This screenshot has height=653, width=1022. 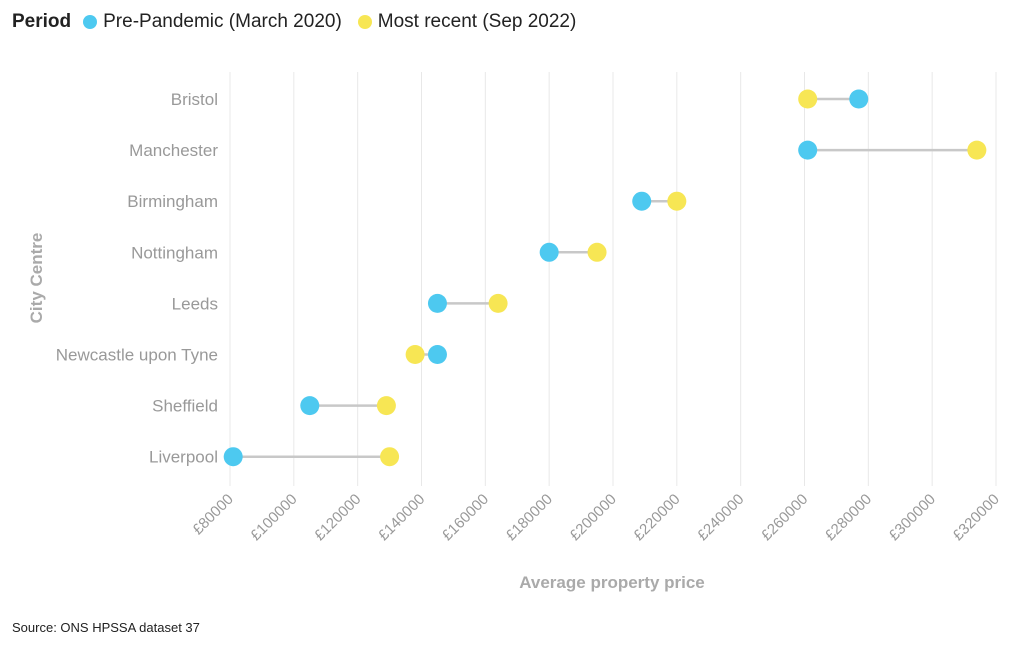 I want to click on legend-title: Period, so click(x=42, y=21).